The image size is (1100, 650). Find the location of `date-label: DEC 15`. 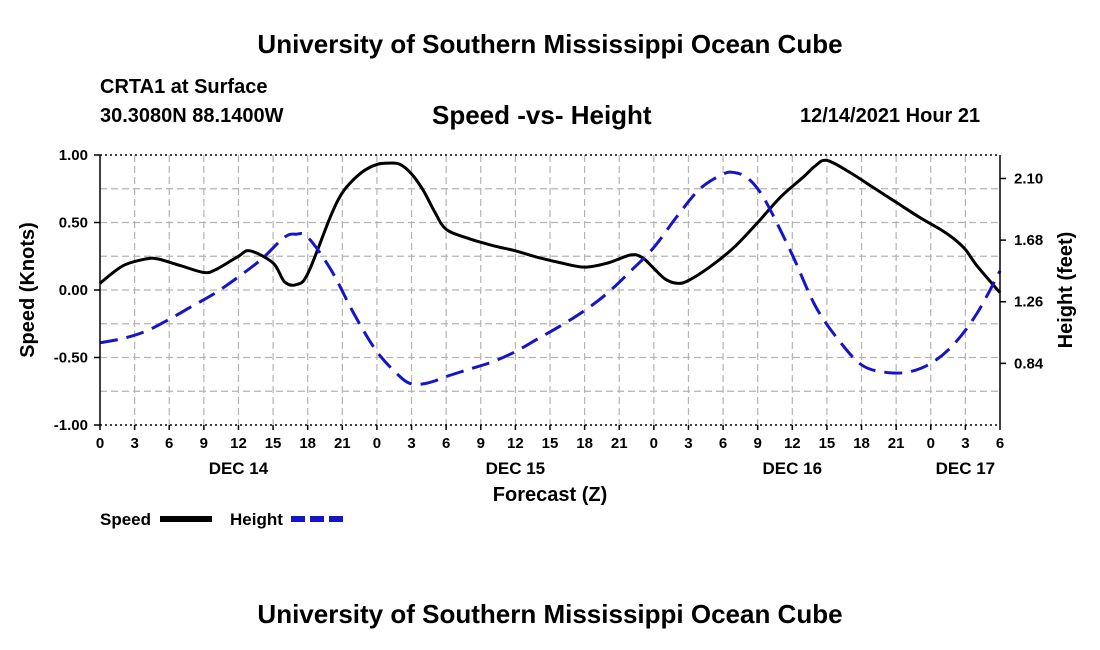

date-label: DEC 15 is located at coordinates (516, 468).